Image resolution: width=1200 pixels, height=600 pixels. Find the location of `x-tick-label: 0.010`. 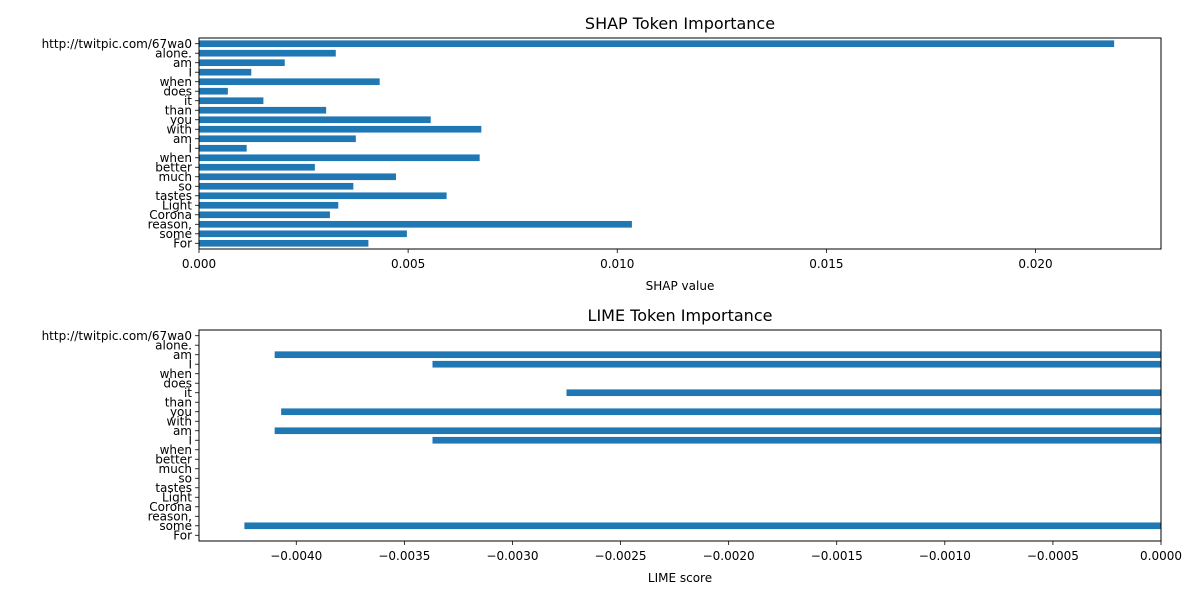

x-tick-label: 0.010 is located at coordinates (617, 264).